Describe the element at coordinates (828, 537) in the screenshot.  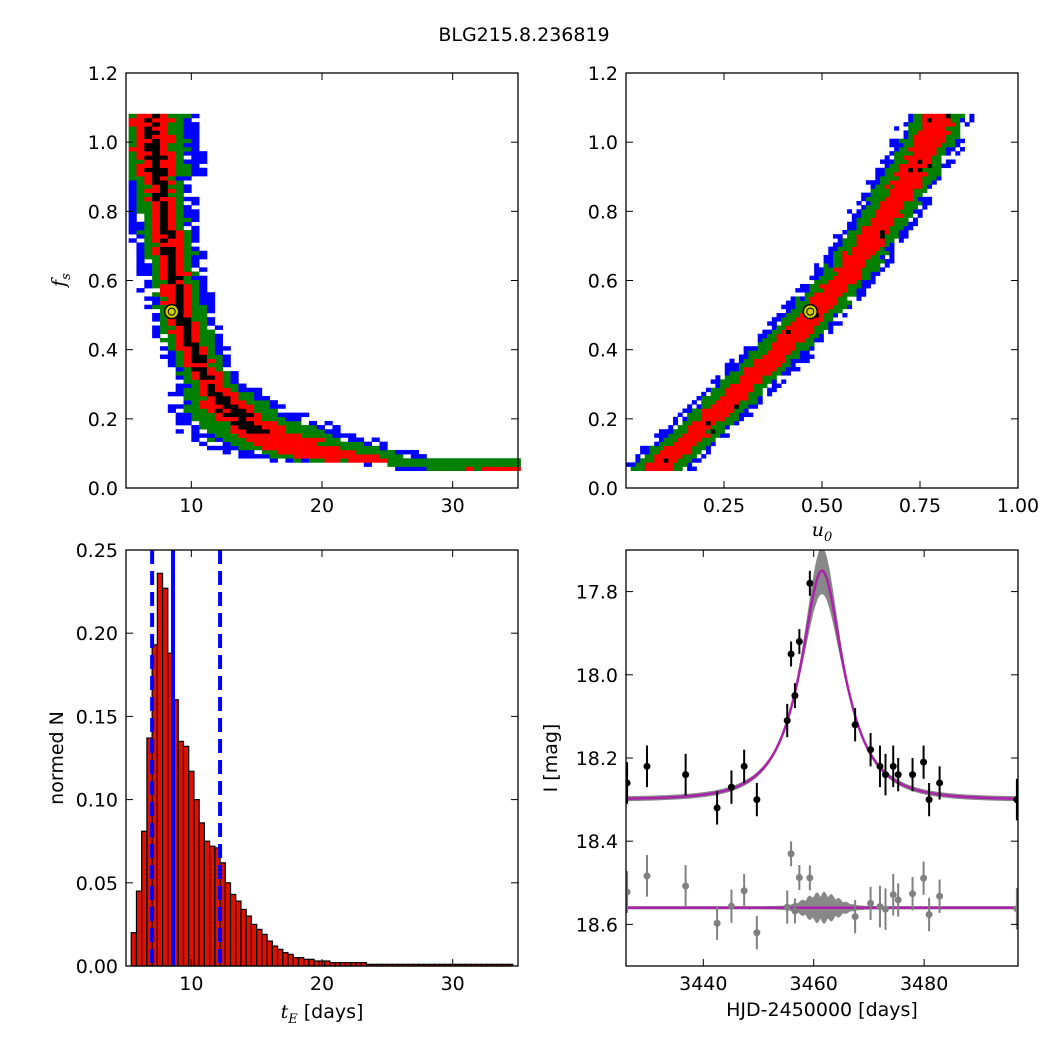
I see `math-sub: 0` at that location.